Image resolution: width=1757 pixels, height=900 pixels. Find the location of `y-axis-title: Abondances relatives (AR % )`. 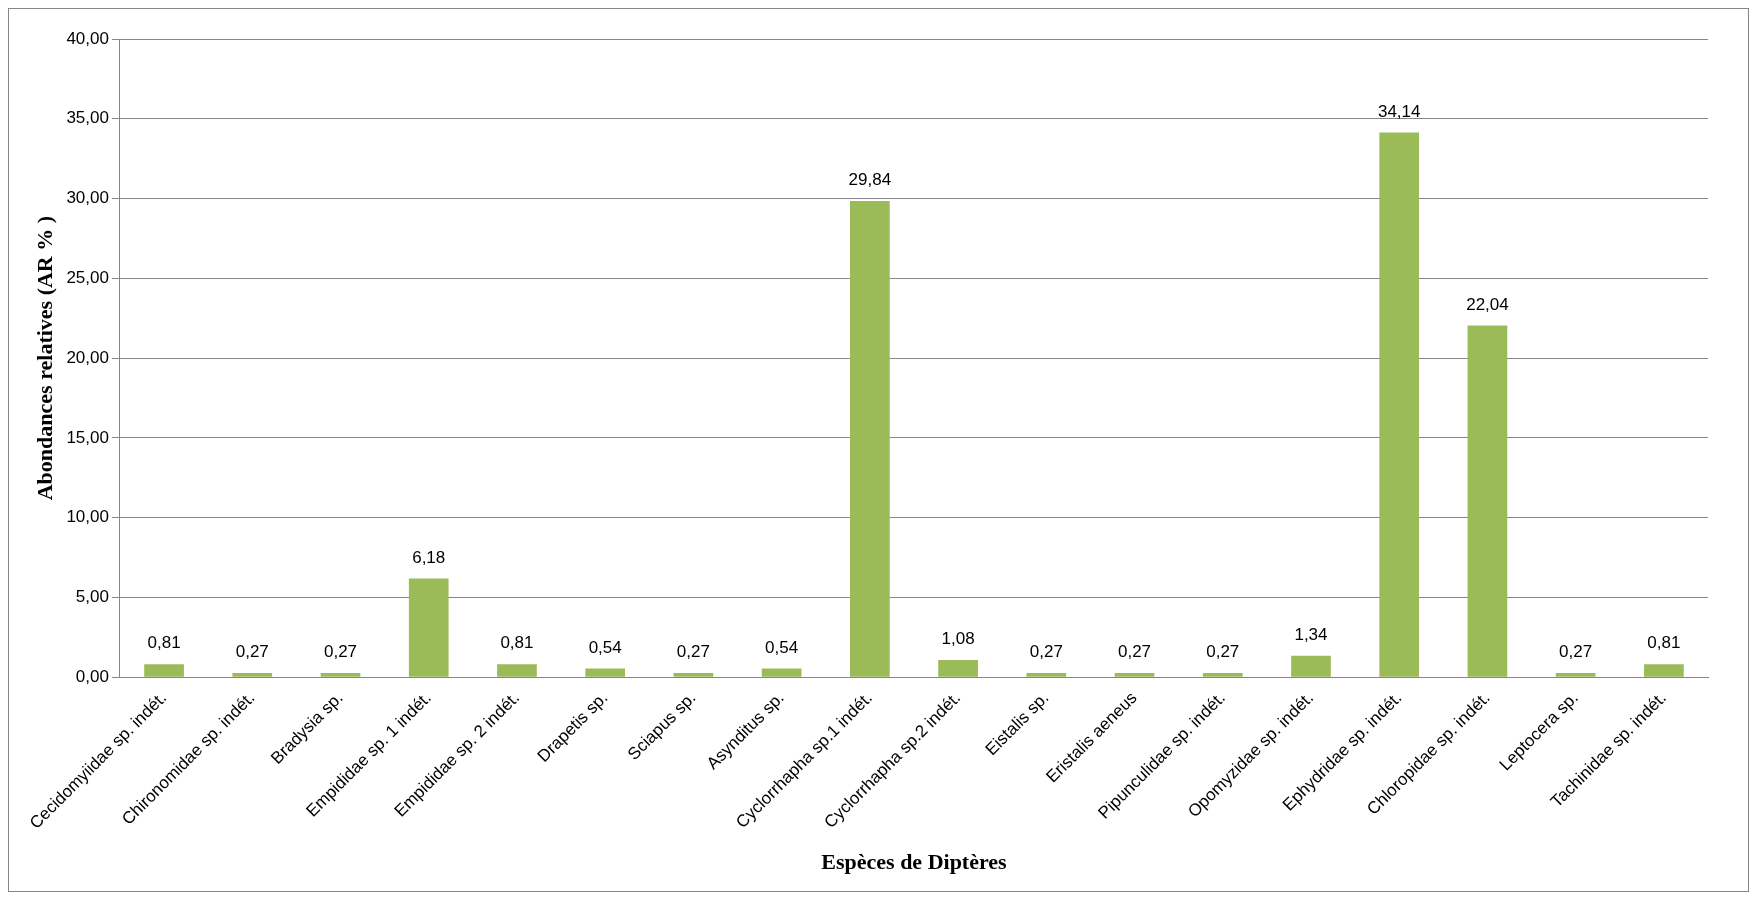

y-axis-title: Abondances relatives (AR % ) is located at coordinates (44, 358).